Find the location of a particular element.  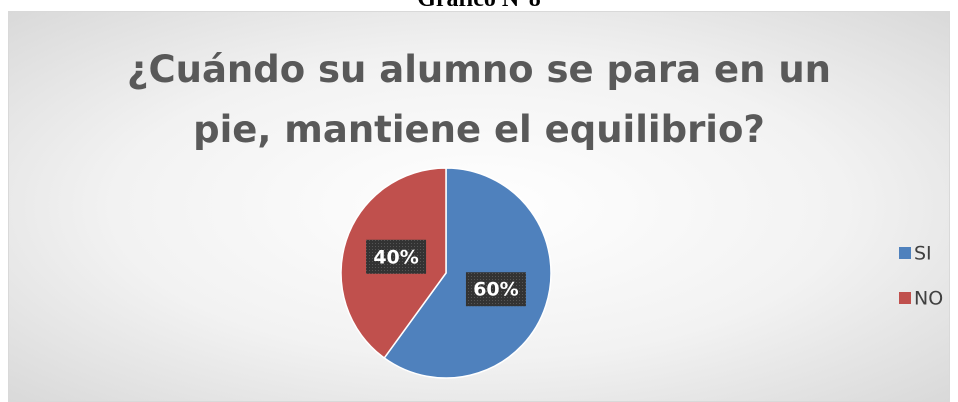

data-label: 40% is located at coordinates (395, 257).